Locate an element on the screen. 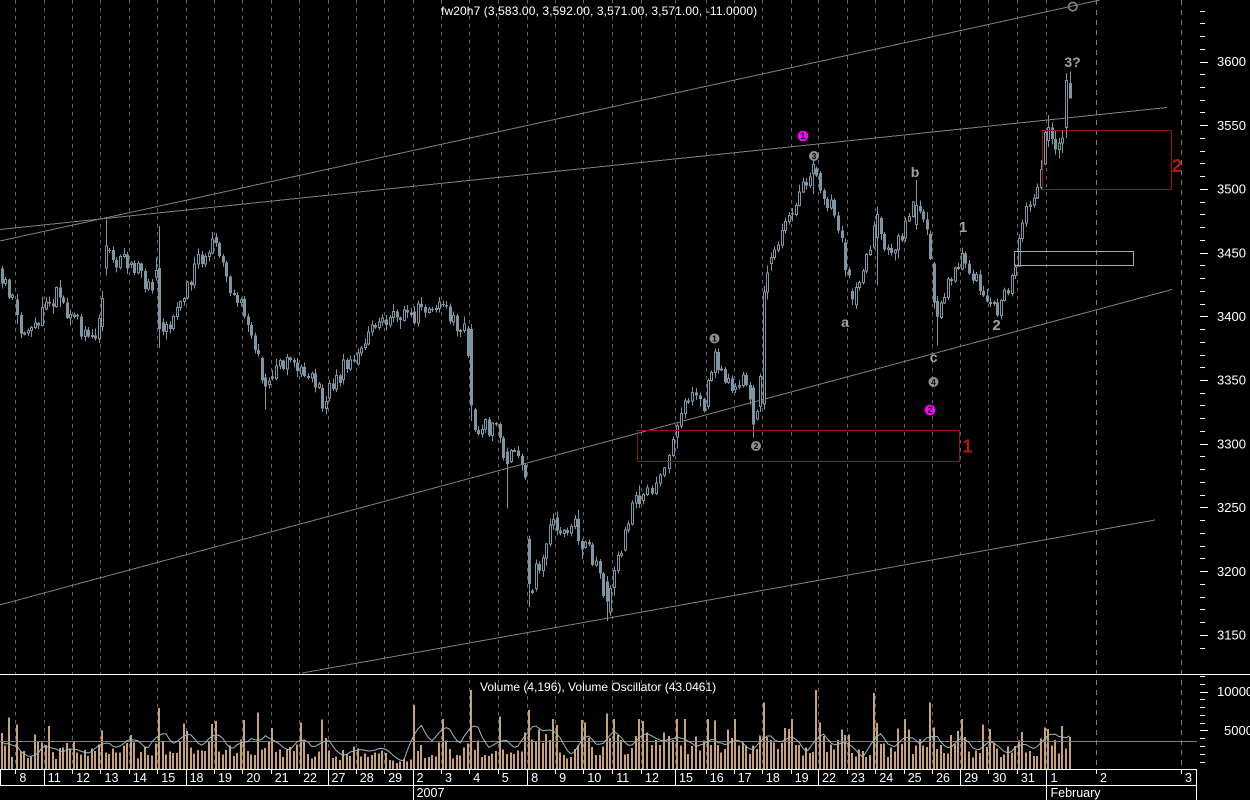  svg-text: b is located at coordinates (915, 172).